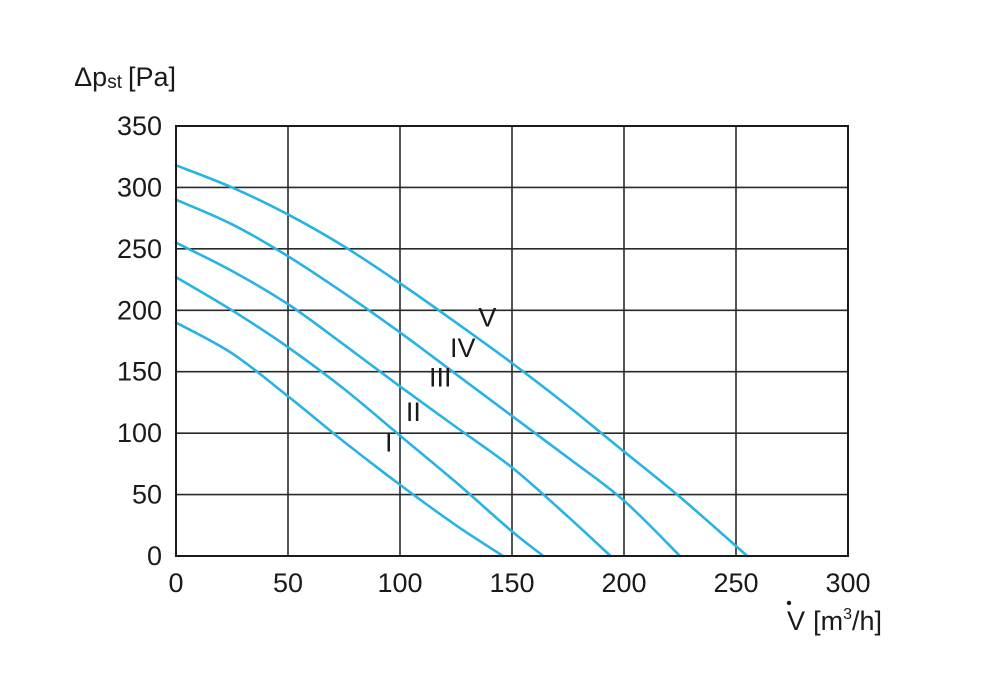  I want to click on svg-text:V[m3/h]: V [m3/h], so click(834, 621).